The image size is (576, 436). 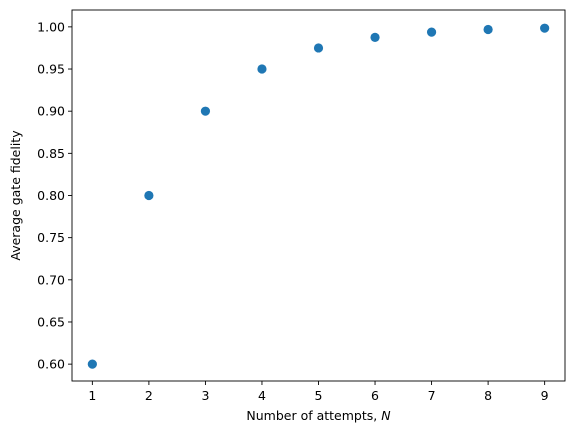 What do you see at coordinates (51, 364) in the screenshot?
I see `y-tick-label: 0.60` at bounding box center [51, 364].